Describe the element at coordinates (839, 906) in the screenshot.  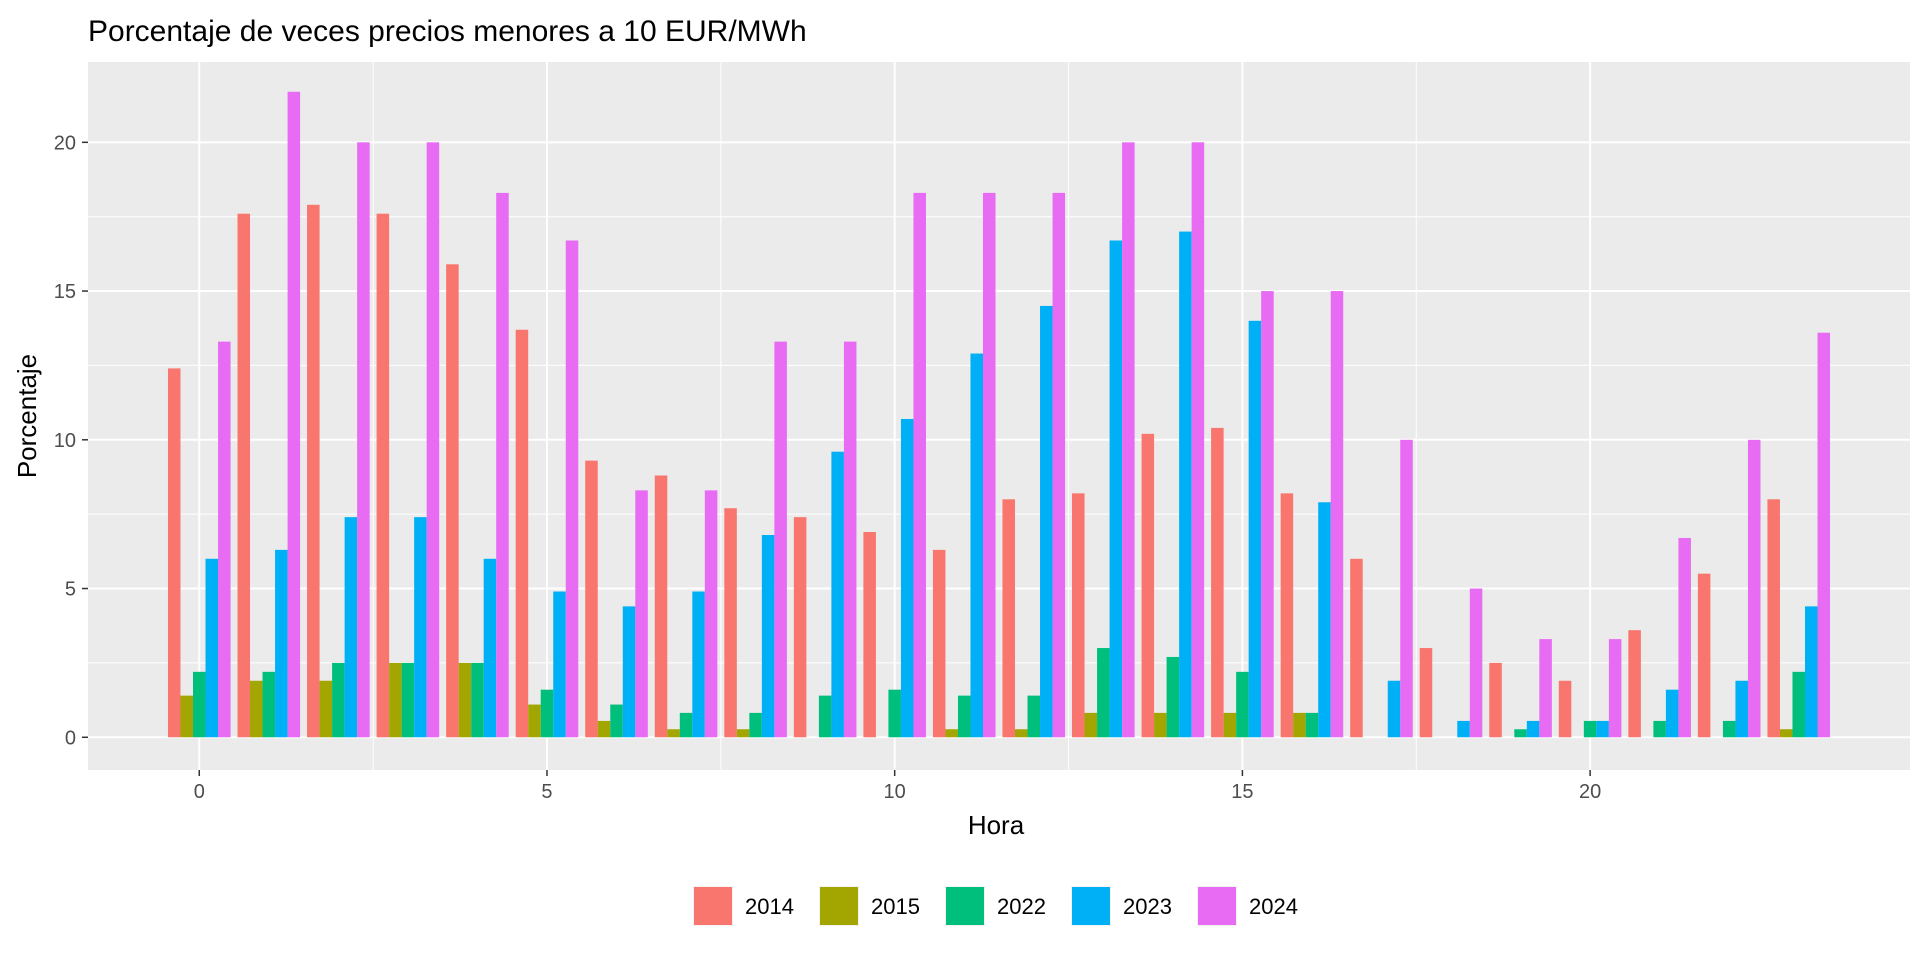
I see `legend-key-2015` at that location.